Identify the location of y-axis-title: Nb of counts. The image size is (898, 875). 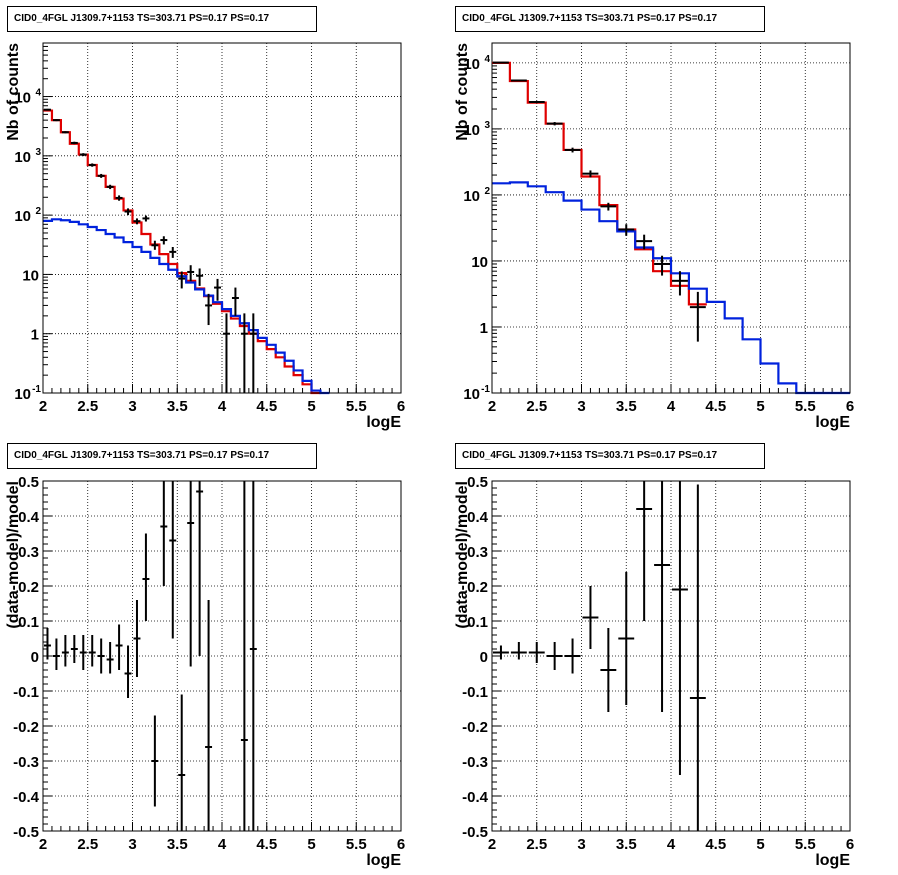
(13, 92).